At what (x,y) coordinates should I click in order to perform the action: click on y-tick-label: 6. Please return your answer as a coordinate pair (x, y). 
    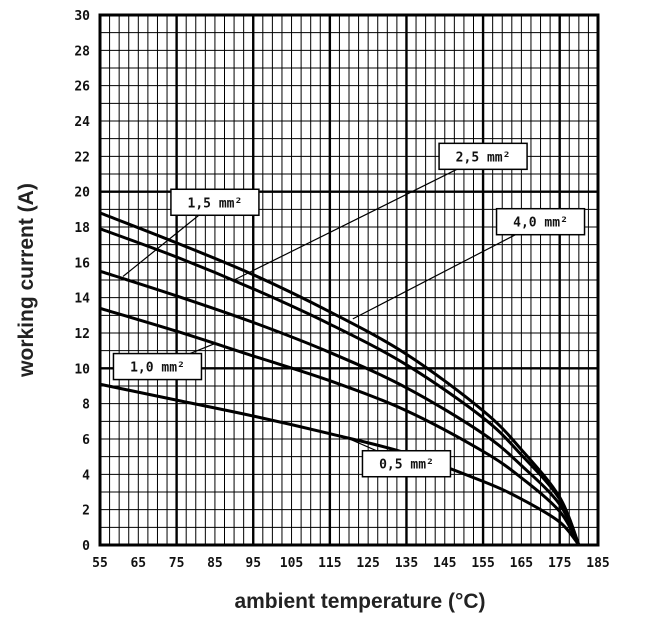
    Looking at the image, I should click on (86, 440).